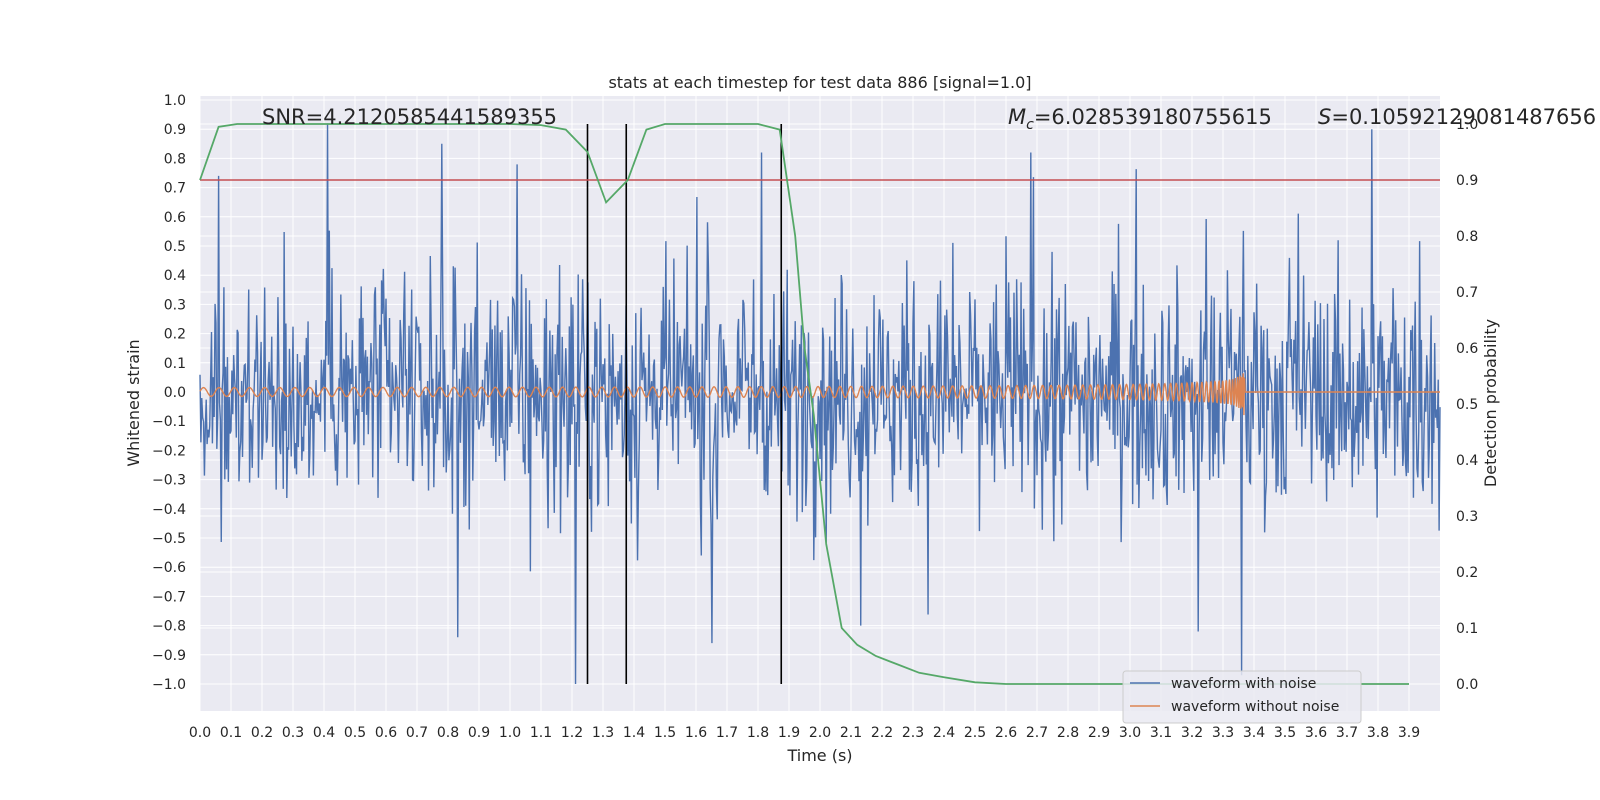  What do you see at coordinates (169, 568) in the screenshot?
I see `y-tick-16: −0.6` at bounding box center [169, 568].